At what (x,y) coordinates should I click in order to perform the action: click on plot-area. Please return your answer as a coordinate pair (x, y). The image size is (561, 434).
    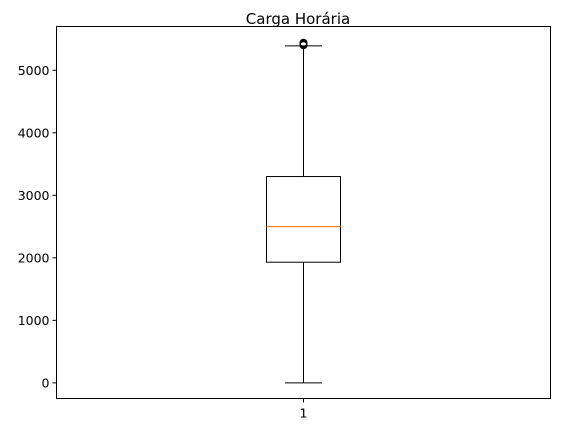
    Looking at the image, I should click on (303, 211).